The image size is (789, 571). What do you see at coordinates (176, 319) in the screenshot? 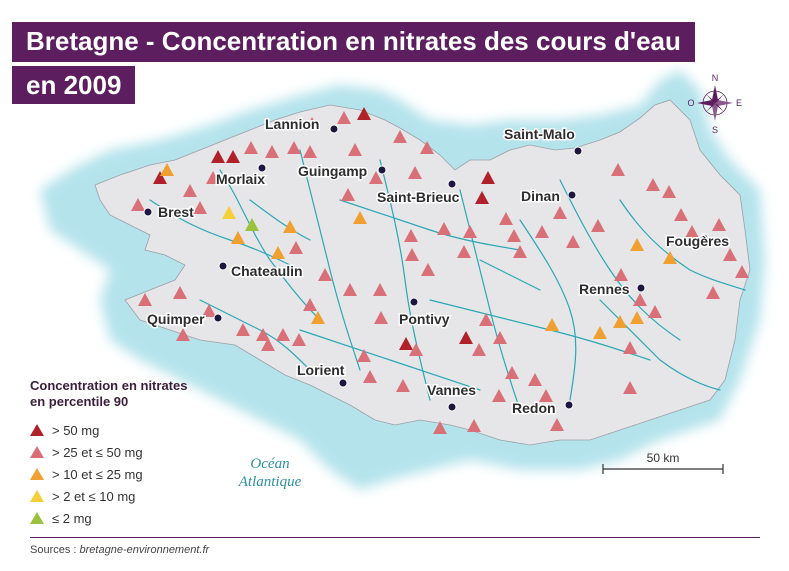
I see `city-label: Quimper` at bounding box center [176, 319].